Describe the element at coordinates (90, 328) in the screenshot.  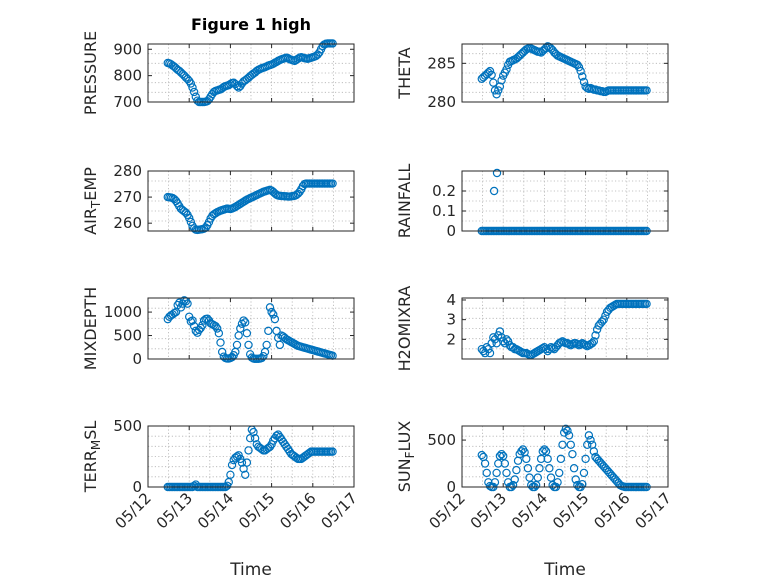
I see `y-axis-label-mixdepth: MIXDEPTH` at that location.